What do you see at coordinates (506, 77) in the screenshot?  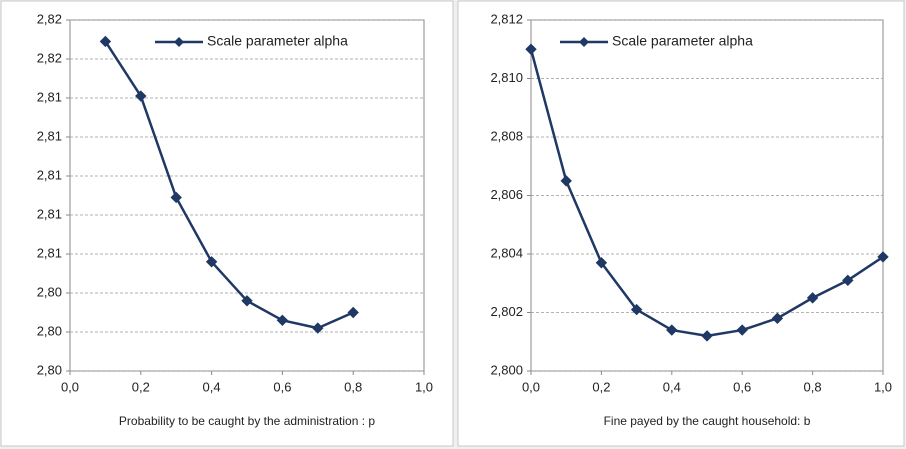 I see `y-tick-label: 2,810` at bounding box center [506, 77].